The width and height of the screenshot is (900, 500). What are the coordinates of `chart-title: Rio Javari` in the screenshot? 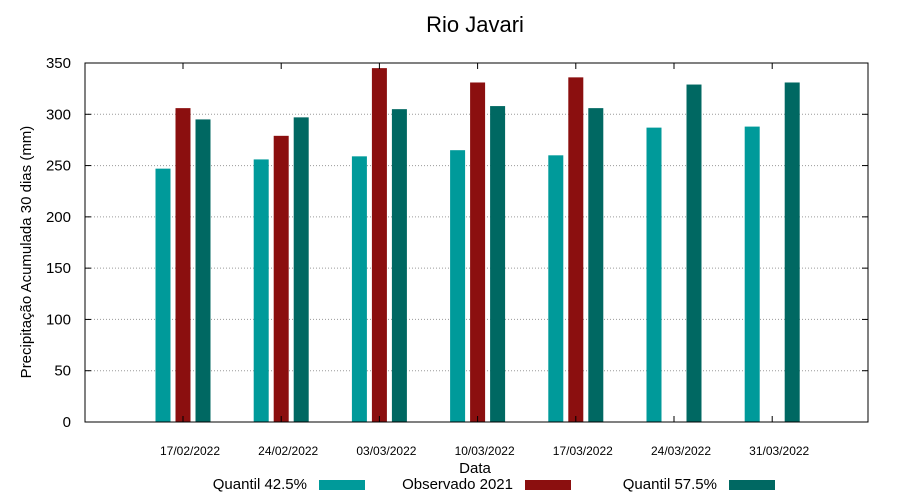 It's located at (475, 24).